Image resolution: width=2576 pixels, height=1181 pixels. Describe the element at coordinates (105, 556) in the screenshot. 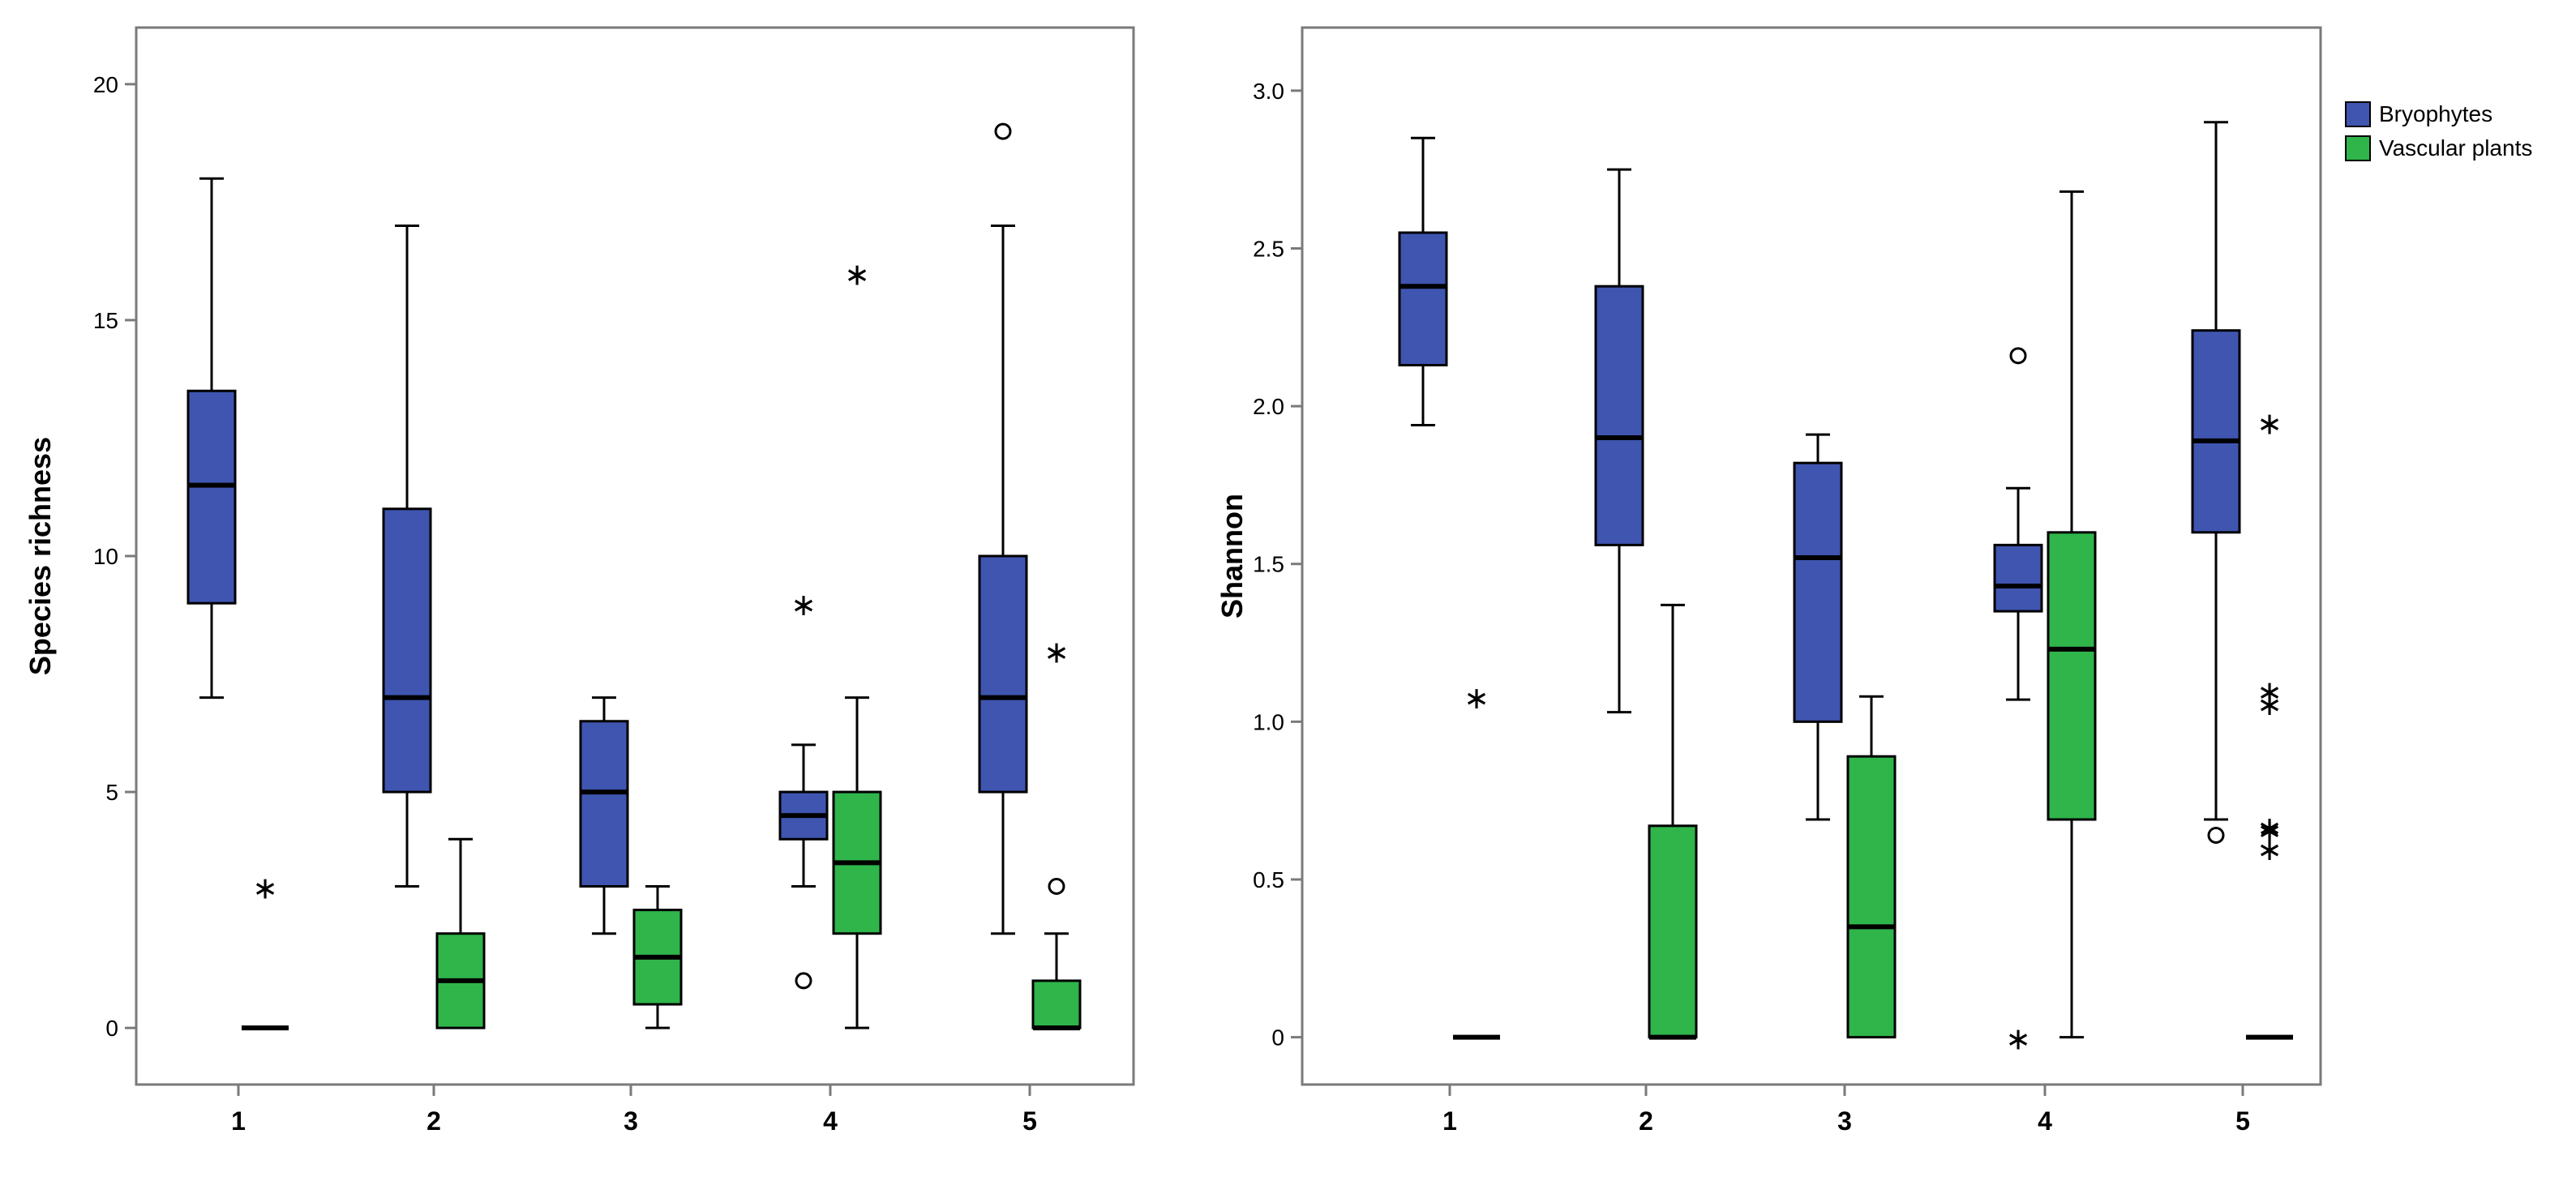

I see `y-tick-label: 10` at that location.